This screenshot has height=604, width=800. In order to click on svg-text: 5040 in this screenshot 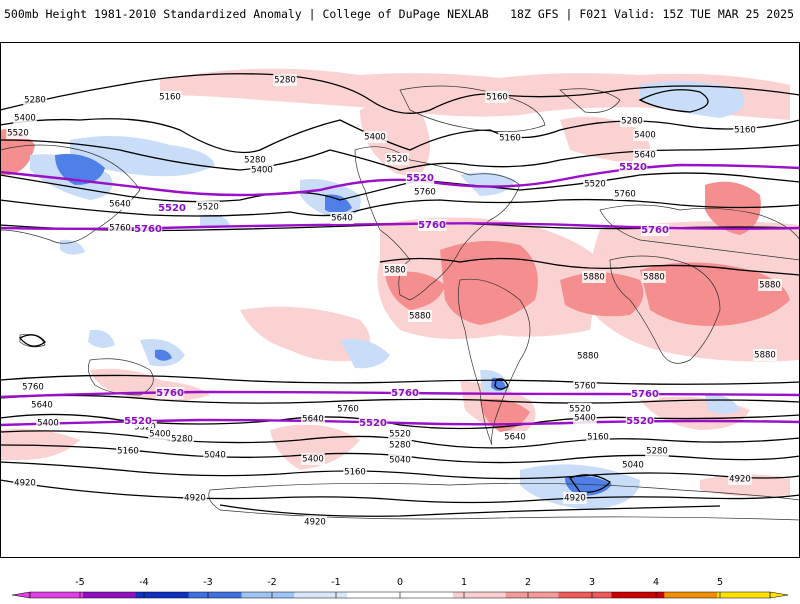, I will do `click(215, 456)`.